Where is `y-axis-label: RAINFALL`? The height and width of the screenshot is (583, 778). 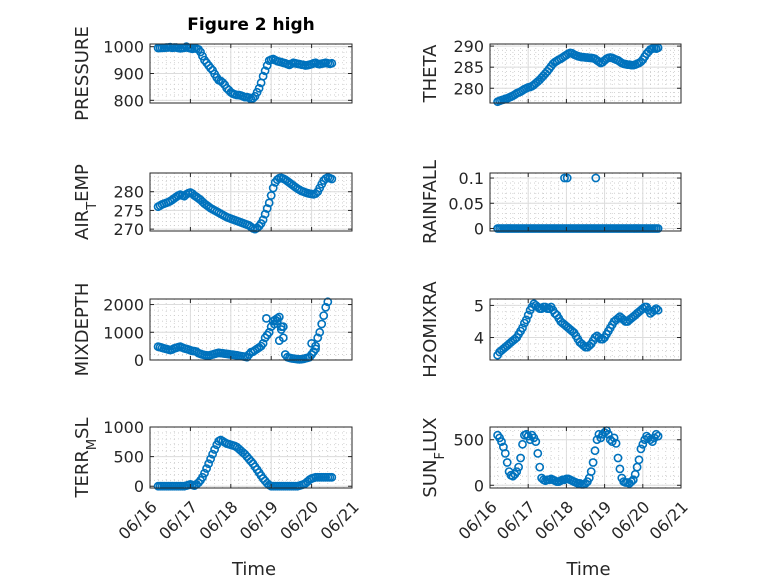 y-axis-label: RAINFALL is located at coordinates (430, 202).